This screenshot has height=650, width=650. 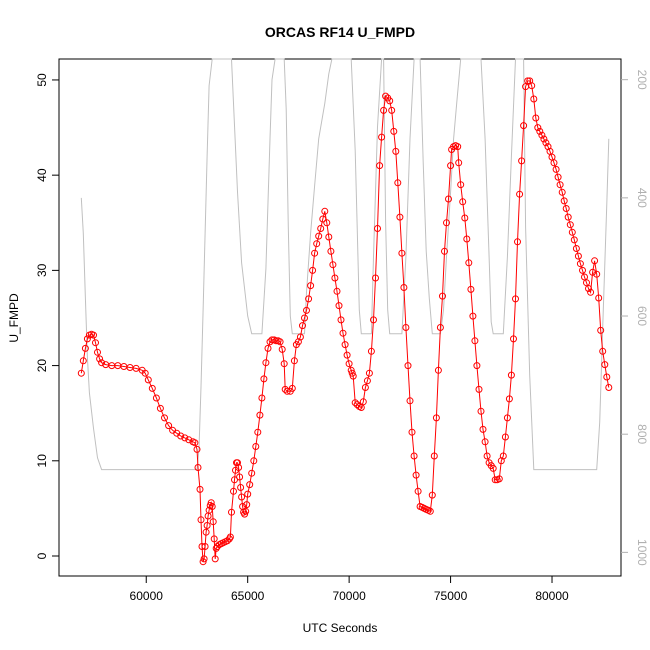 What do you see at coordinates (42, 270) in the screenshot?
I see `y-tick-label: 30` at bounding box center [42, 270].